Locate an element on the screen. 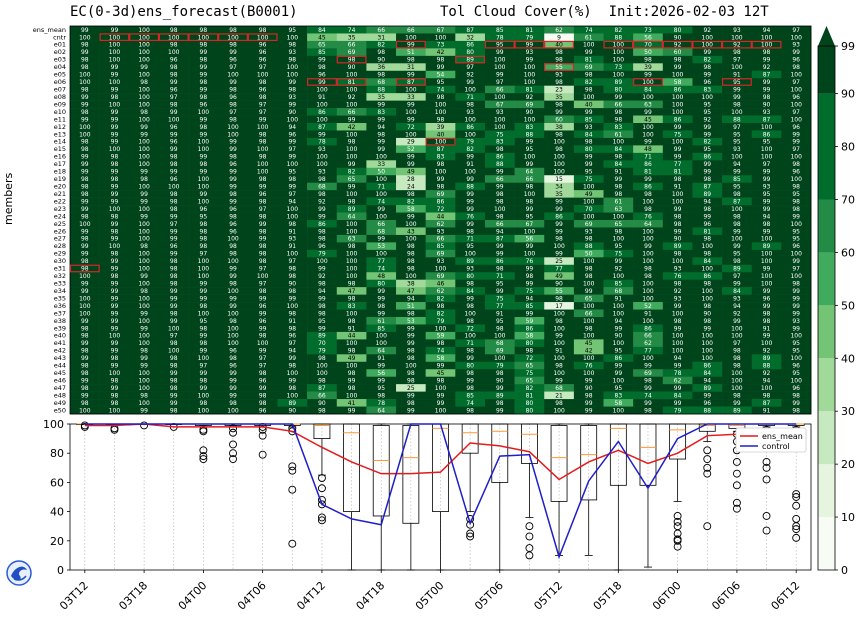 The width and height of the screenshot is (860, 618). heatmap-row-label: cntr is located at coordinates (59, 37).